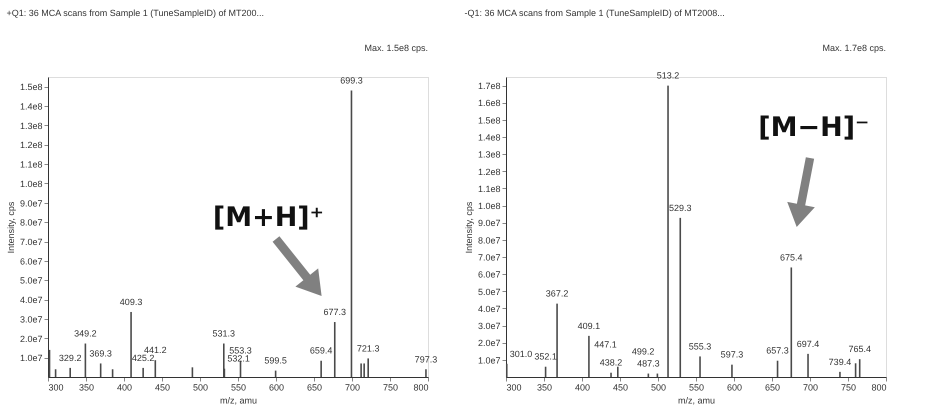  Describe the element at coordinates (545, 357) in the screenshot. I see `annotation: 352.1` at that location.